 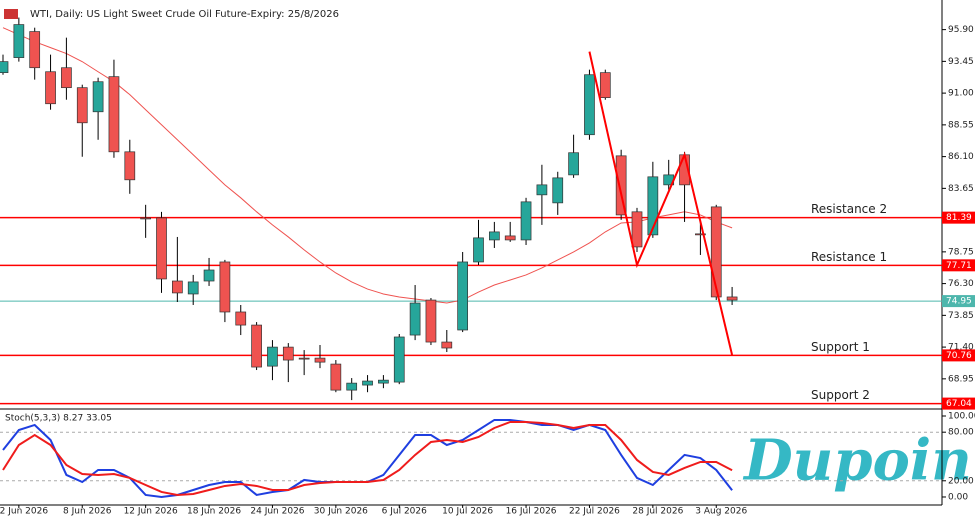 I want to click on y-tick-label: 83.65, so click(x=961, y=189).